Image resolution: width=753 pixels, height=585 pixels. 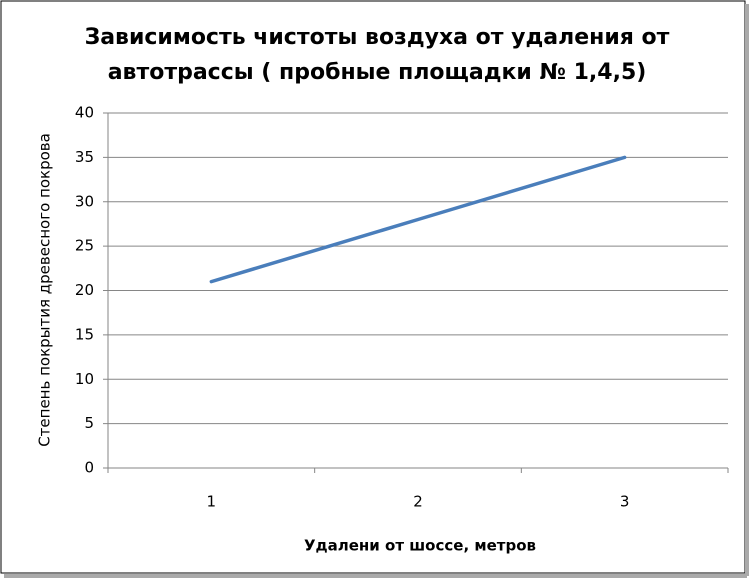 What do you see at coordinates (420, 546) in the screenshot?
I see `x-axis-title: Удалени от шоссе, метров` at bounding box center [420, 546].